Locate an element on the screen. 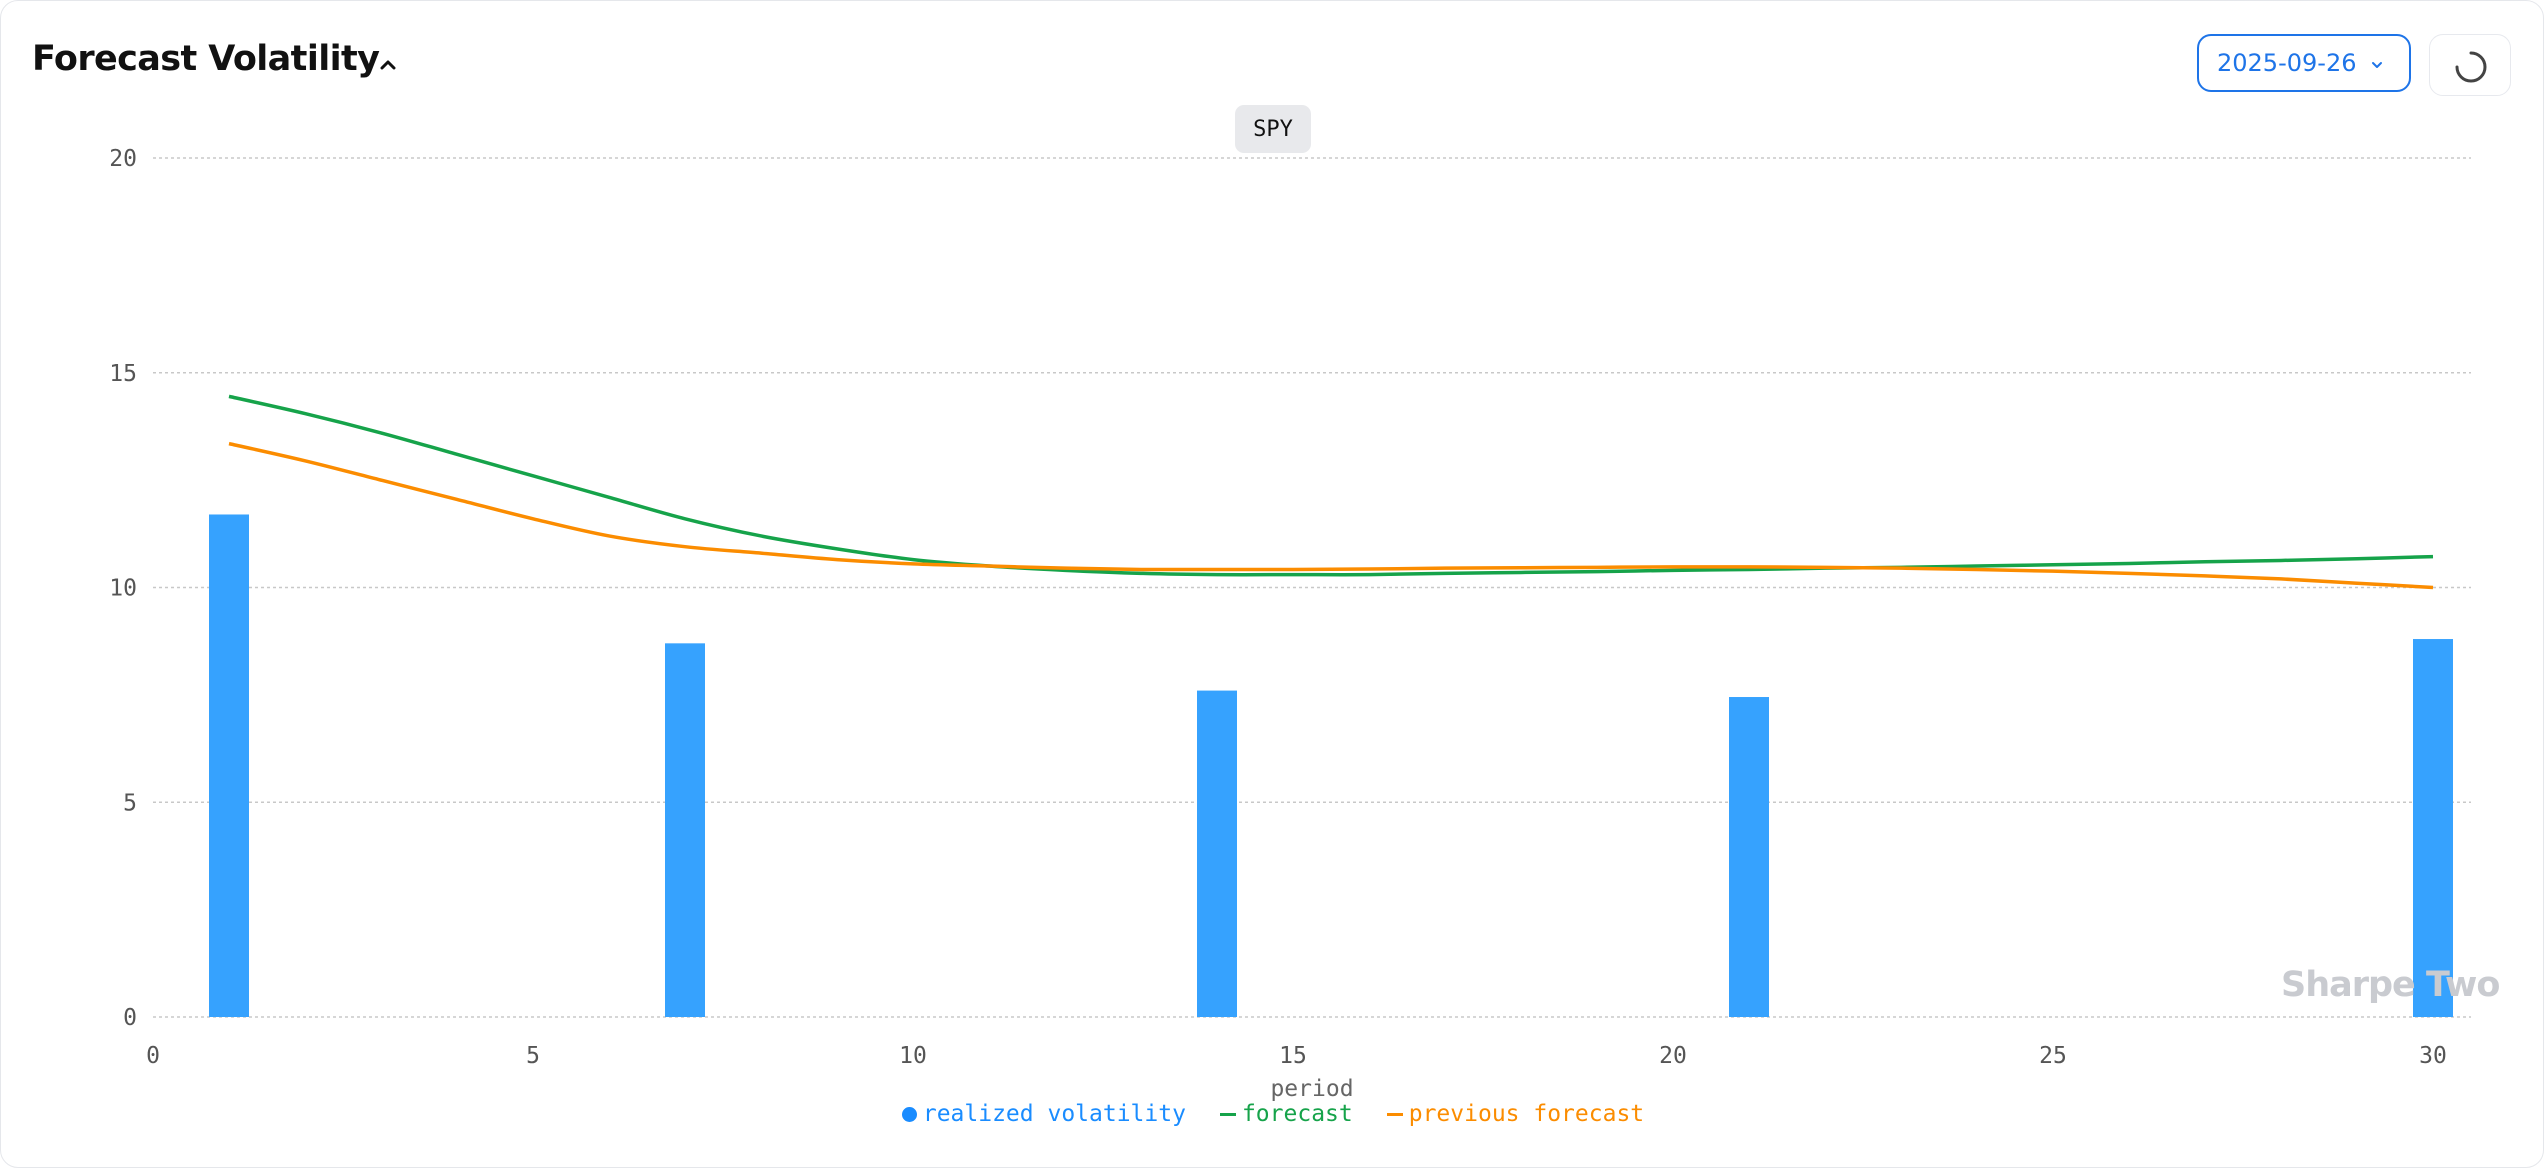  x-tick-label: 5 is located at coordinates (533, 1056).